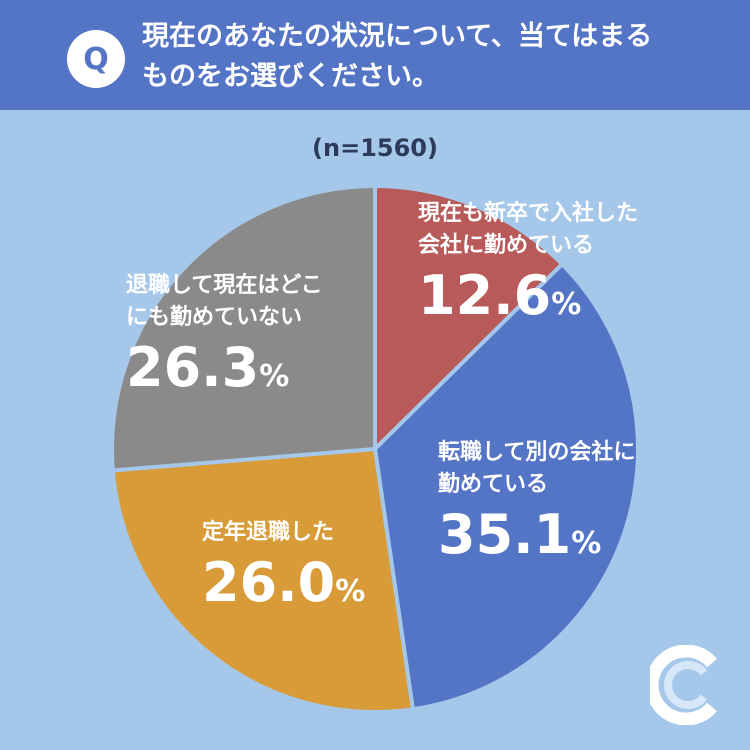  I want to click on slice-name-line-1: 転職して別の会社に, so click(537, 452).